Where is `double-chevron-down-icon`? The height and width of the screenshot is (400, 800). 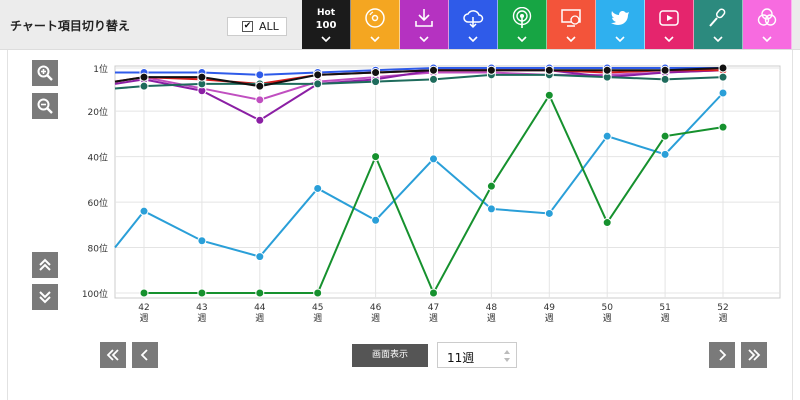 double-chevron-down-icon is located at coordinates (45, 297).